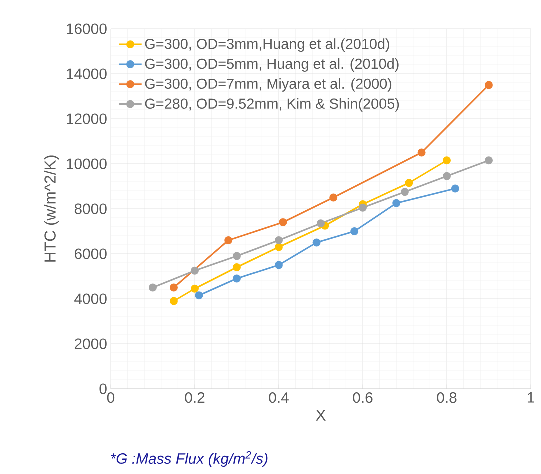  Describe the element at coordinates (279, 398) in the screenshot. I see `x-tick-label: 0.4` at that location.